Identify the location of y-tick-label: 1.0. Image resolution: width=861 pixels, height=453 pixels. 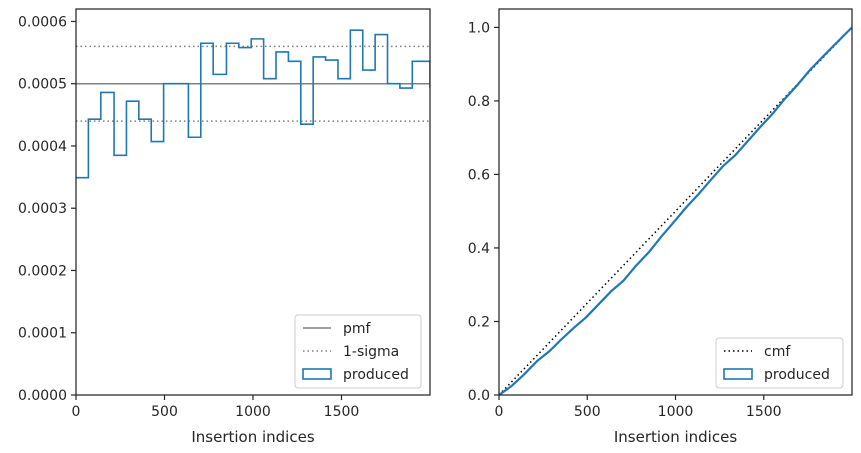
(479, 28).